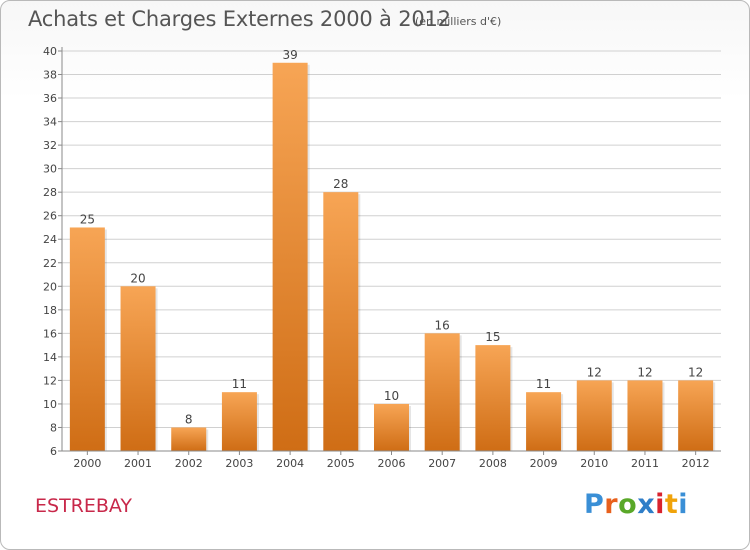 The image size is (750, 550). I want to click on chart-unit-note: (en milliers d'€), so click(458, 21).